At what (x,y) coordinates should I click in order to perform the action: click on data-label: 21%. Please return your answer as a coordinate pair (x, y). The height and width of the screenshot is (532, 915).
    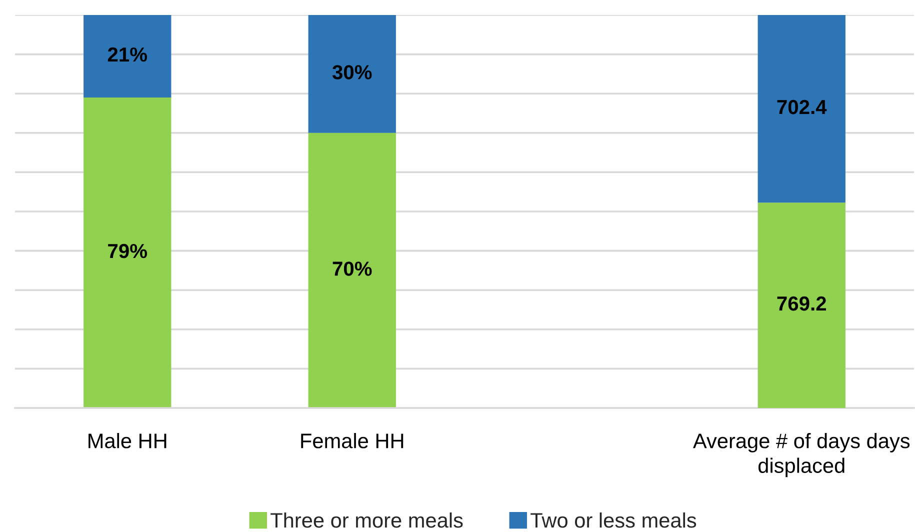
    Looking at the image, I should click on (127, 54).